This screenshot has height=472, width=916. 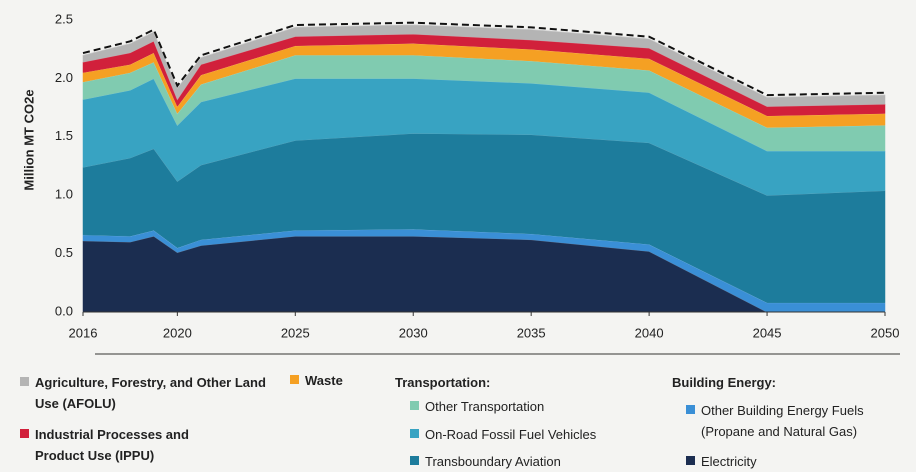 What do you see at coordinates (64, 135) in the screenshot?
I see `y-tick-label: 1.5` at bounding box center [64, 135].